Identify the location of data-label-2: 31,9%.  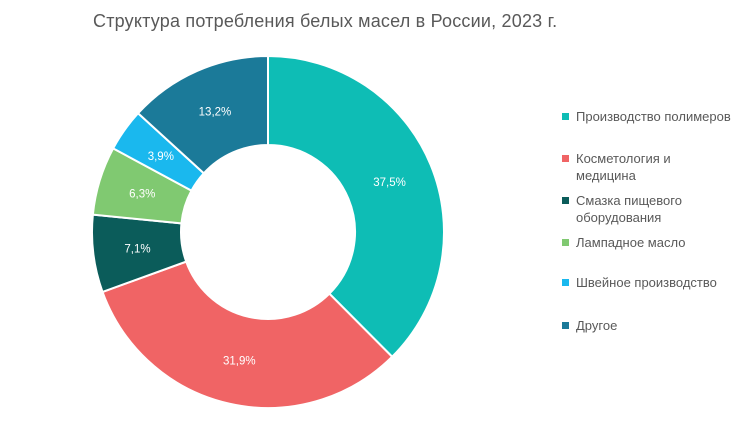
(239, 361).